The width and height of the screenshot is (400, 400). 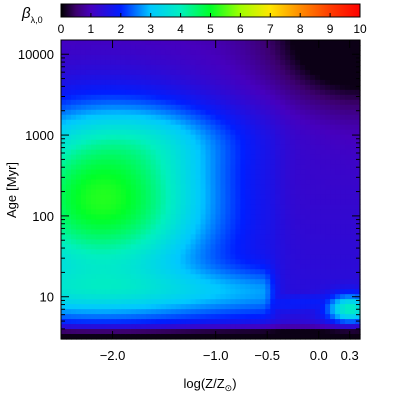 What do you see at coordinates (47, 297) in the screenshot?
I see `y-tick-label: 10` at bounding box center [47, 297].